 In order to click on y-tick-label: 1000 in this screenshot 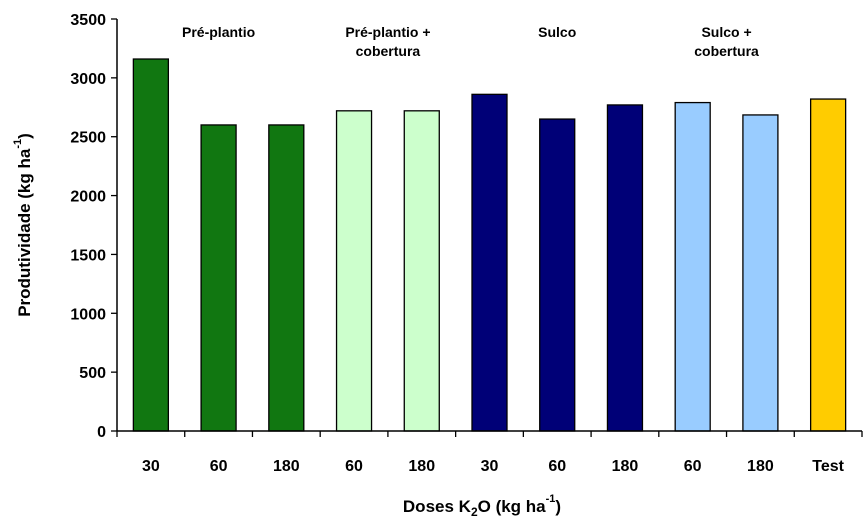, I will do `click(88, 314)`.